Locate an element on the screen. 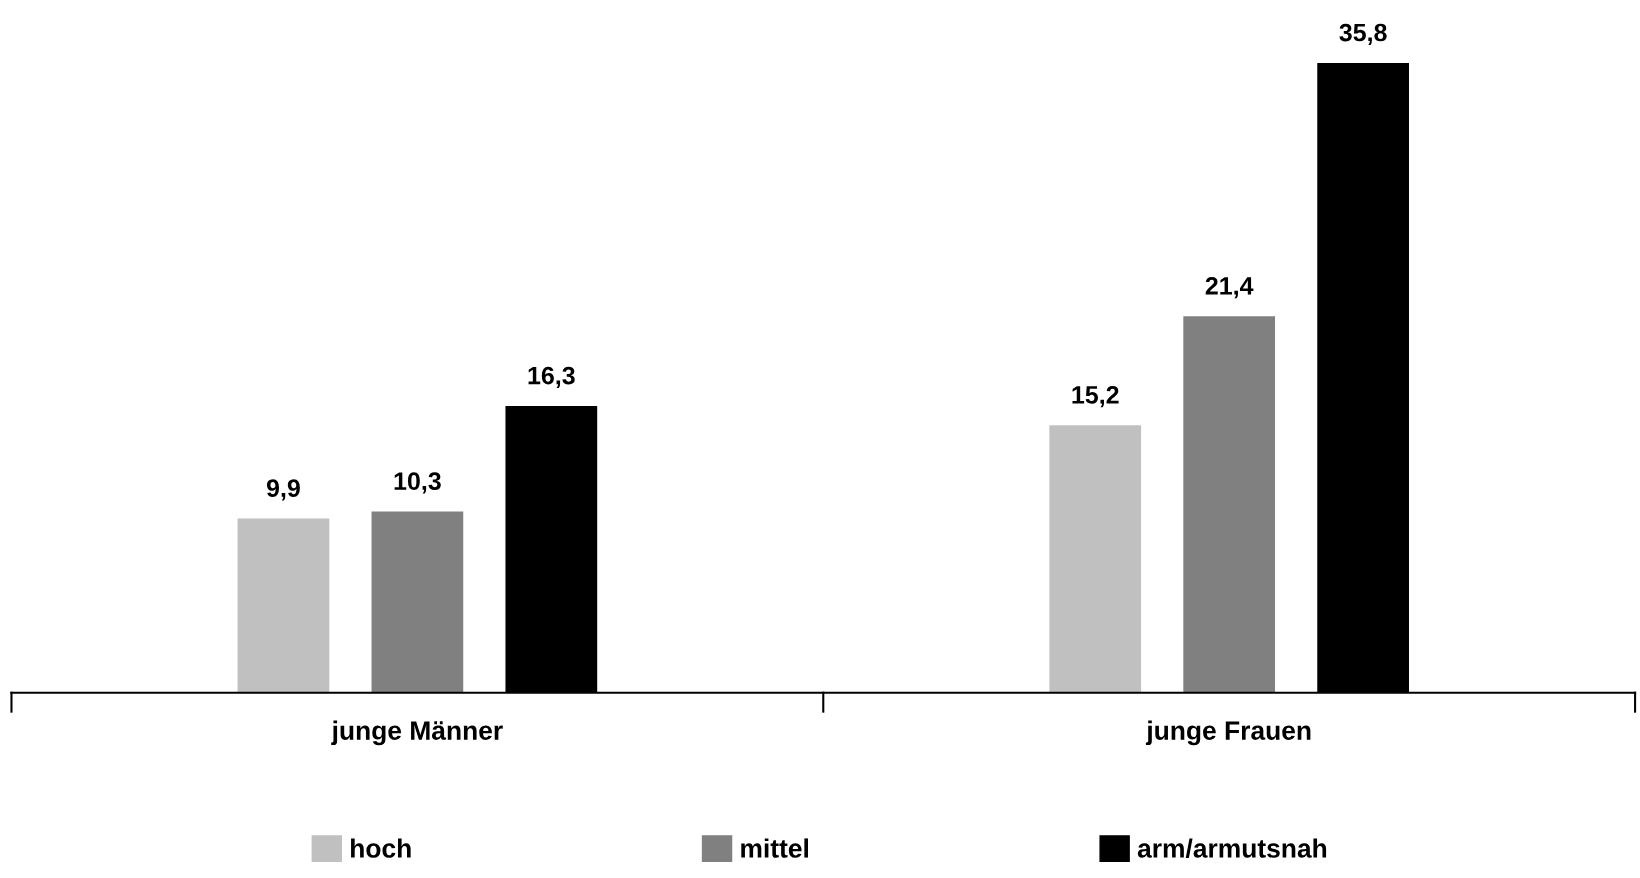 Image resolution: width=1640 pixels, height=878 pixels. data-label: 10,3 is located at coordinates (417, 483).